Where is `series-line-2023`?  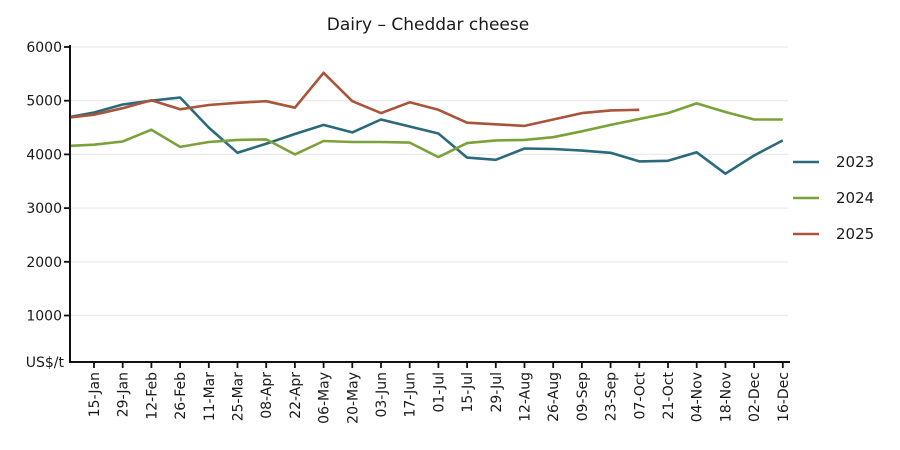 series-line-2023 is located at coordinates (427, 135).